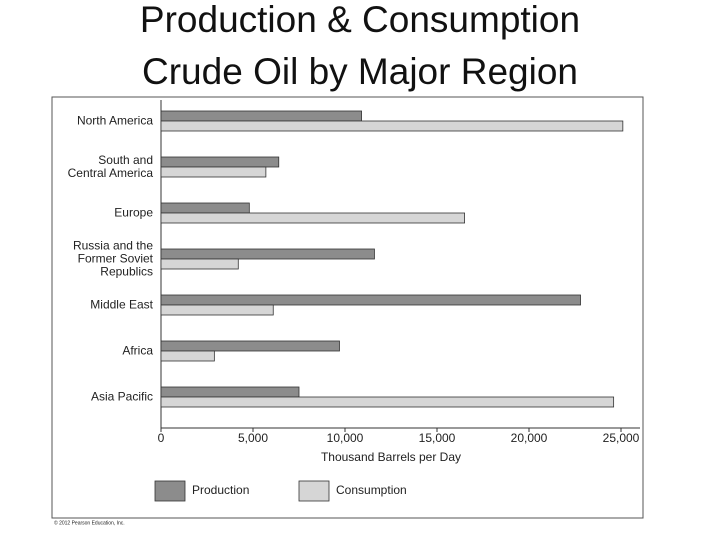  What do you see at coordinates (220, 490) in the screenshot?
I see `legend-label: Production` at bounding box center [220, 490].